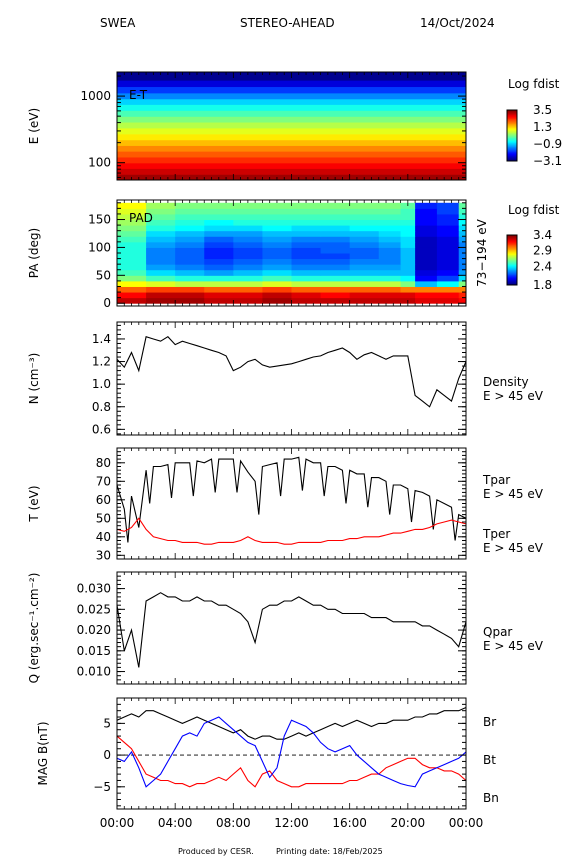 This screenshot has width=584, height=868. Describe the element at coordinates (291, 752) in the screenshot. I see `series-line-magnetic_field-bn` at that location.